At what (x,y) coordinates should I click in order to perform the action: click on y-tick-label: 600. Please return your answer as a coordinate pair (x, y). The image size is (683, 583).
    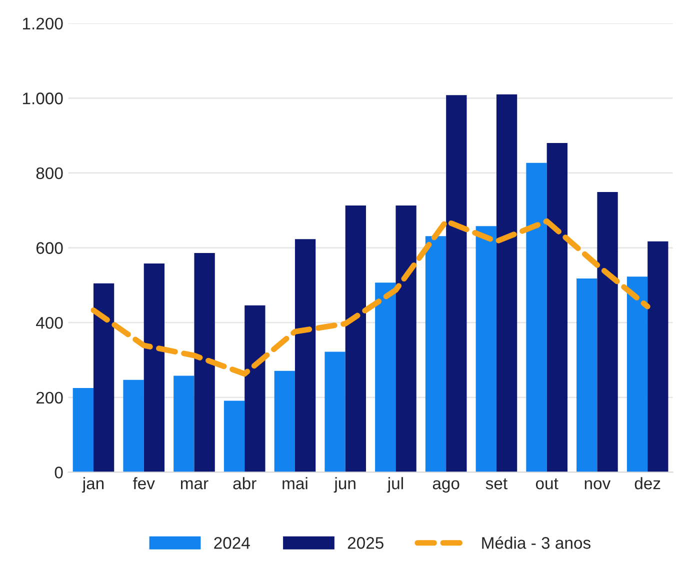
    Looking at the image, I should click on (49, 248).